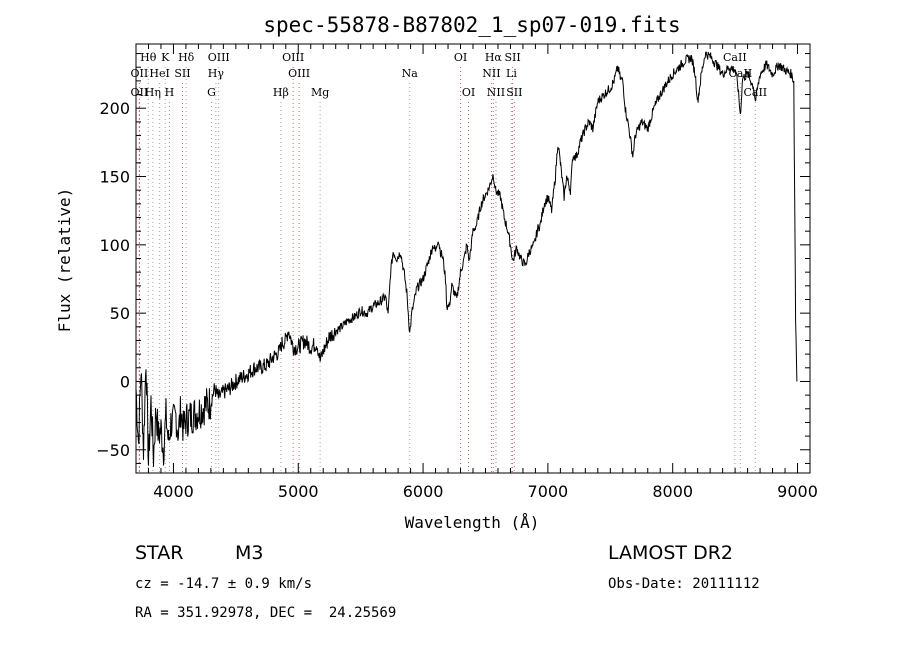 The width and height of the screenshot is (900, 650). Describe the element at coordinates (216, 73) in the screenshot. I see `spectral-line-label: Hγ` at that location.